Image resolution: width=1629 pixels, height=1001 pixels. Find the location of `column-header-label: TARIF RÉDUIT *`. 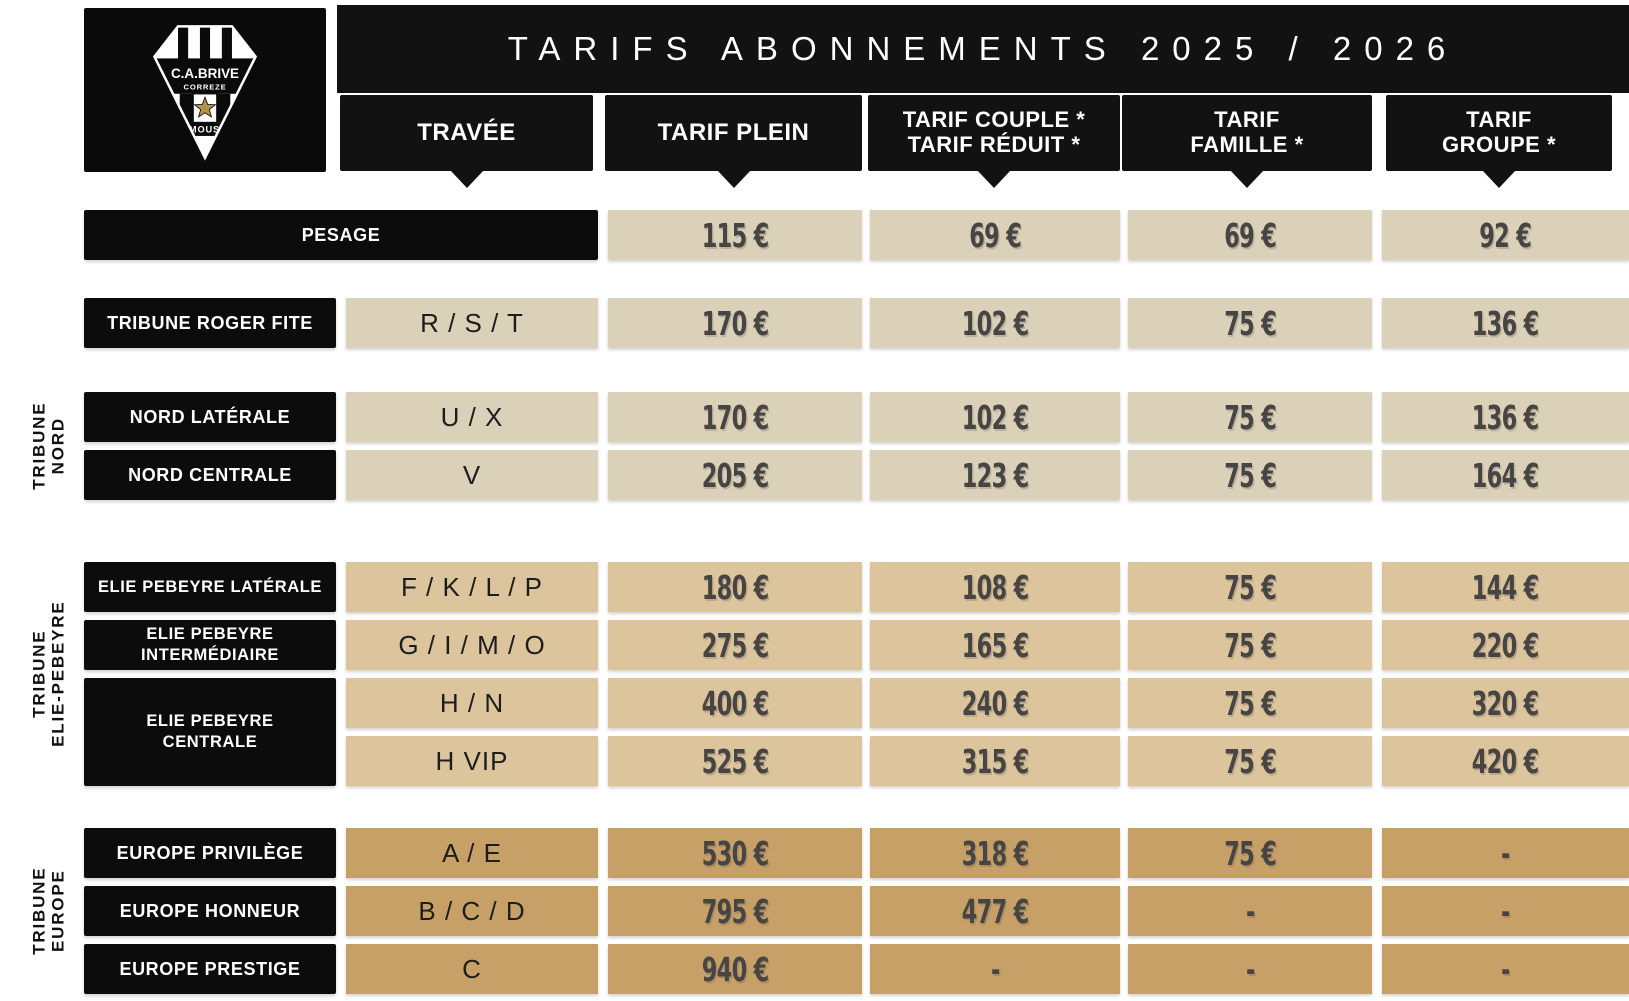

column-header-label: TARIF RÉDUIT * is located at coordinates (994, 144).